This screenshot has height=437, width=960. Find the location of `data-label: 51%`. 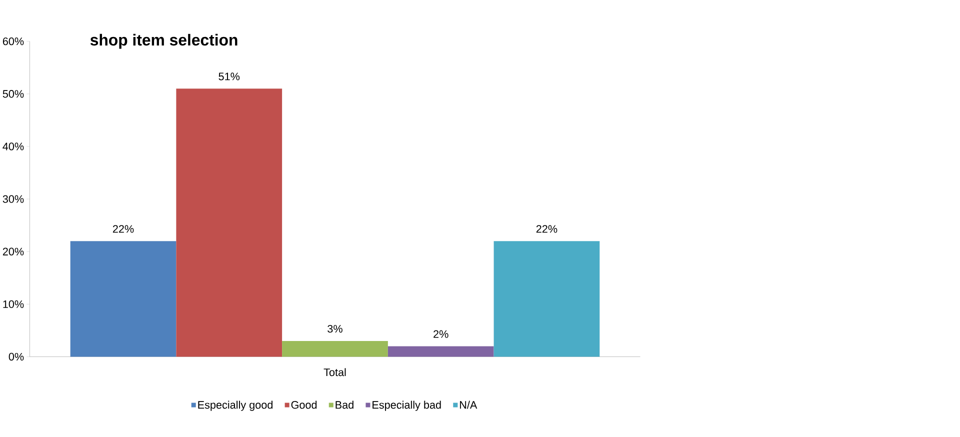

data-label: 51% is located at coordinates (229, 76).